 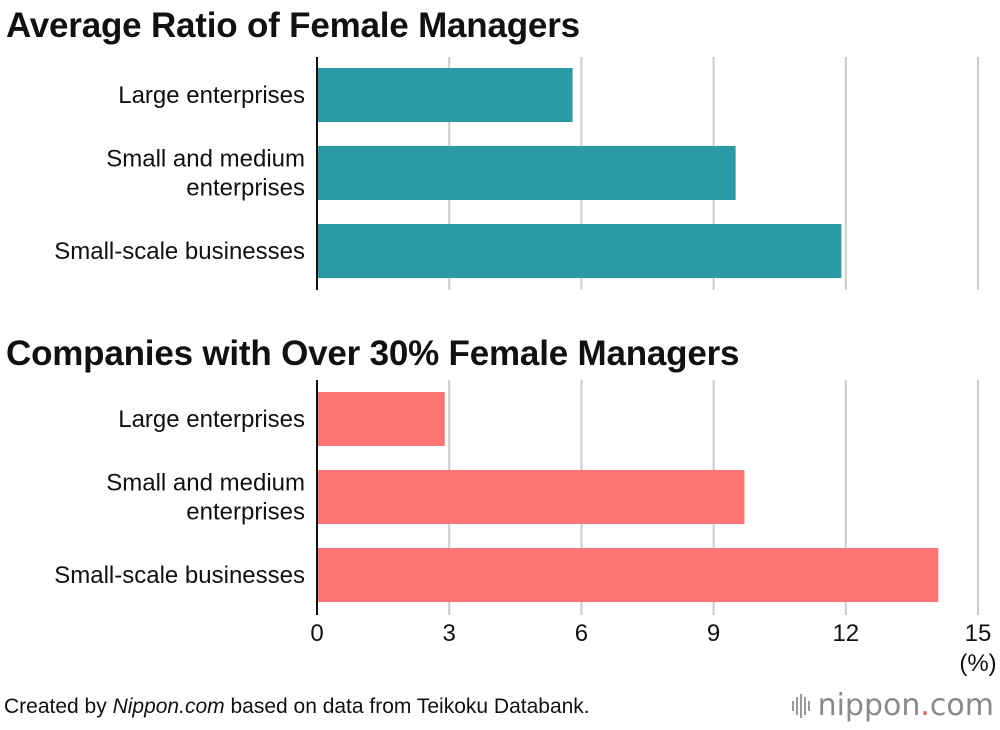 What do you see at coordinates (977, 663) in the screenshot?
I see `x-axis-unit: (%)` at bounding box center [977, 663].